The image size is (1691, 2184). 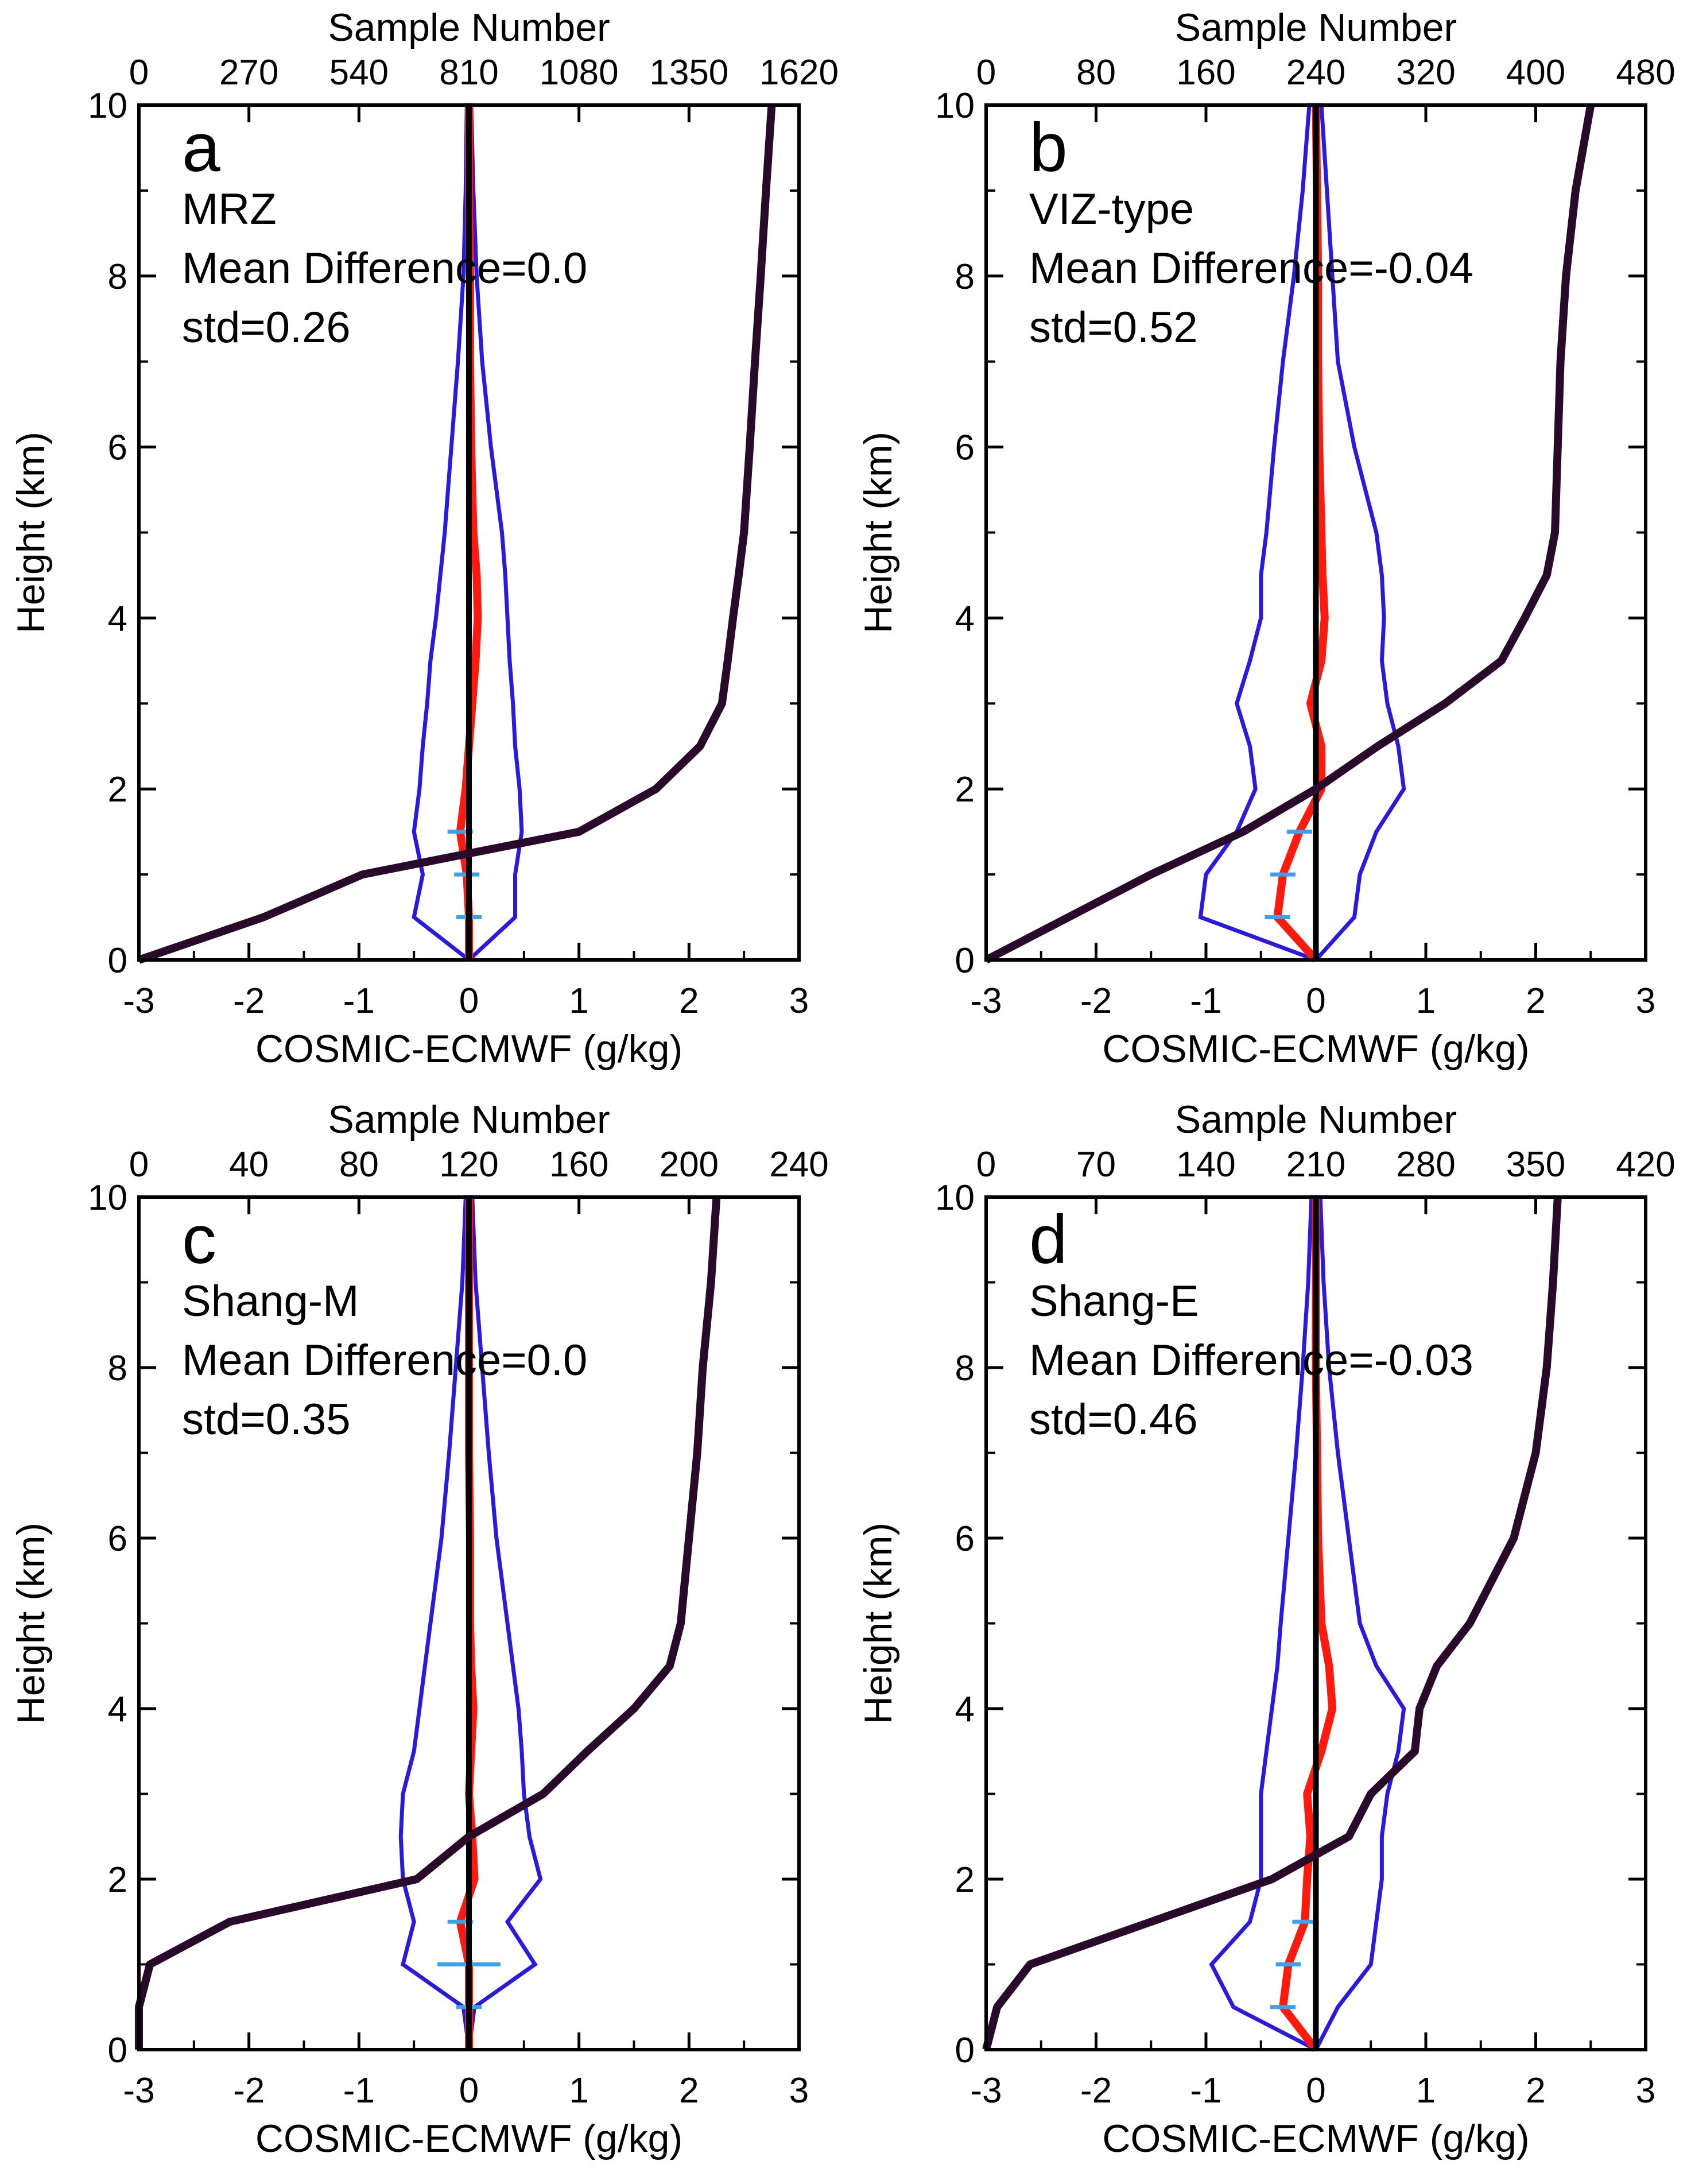 What do you see at coordinates (359, 72) in the screenshot?
I see `top-tick-label: 540` at bounding box center [359, 72].